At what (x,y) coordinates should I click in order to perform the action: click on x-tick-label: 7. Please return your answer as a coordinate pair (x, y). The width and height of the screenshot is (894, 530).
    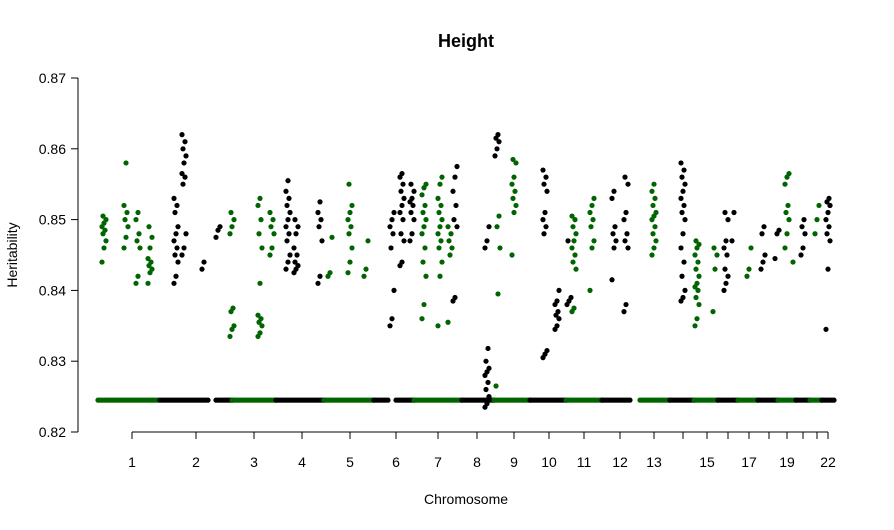
    Looking at the image, I should click on (438, 462).